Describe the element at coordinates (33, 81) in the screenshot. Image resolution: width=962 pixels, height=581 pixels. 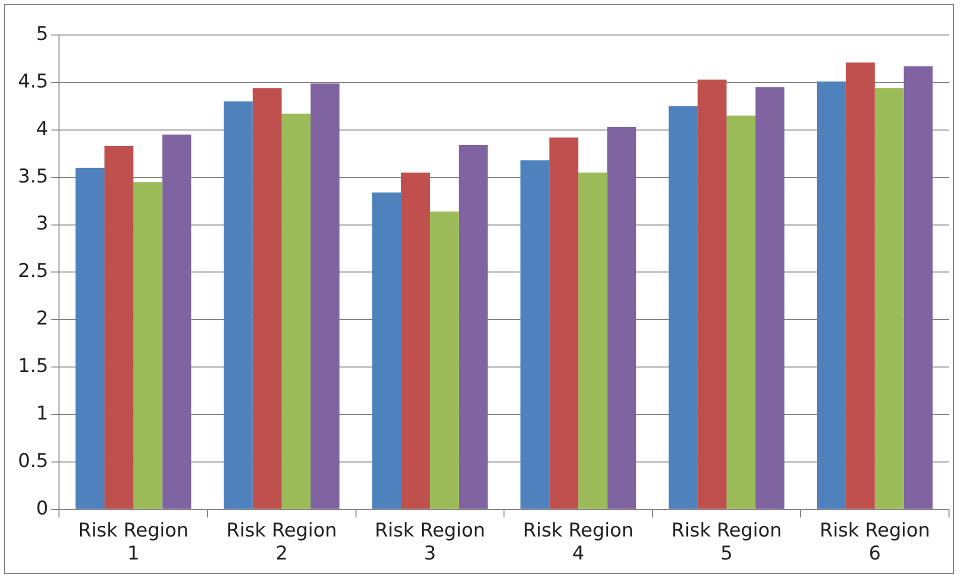
I see `y-tick-label: 4.5` at that location.